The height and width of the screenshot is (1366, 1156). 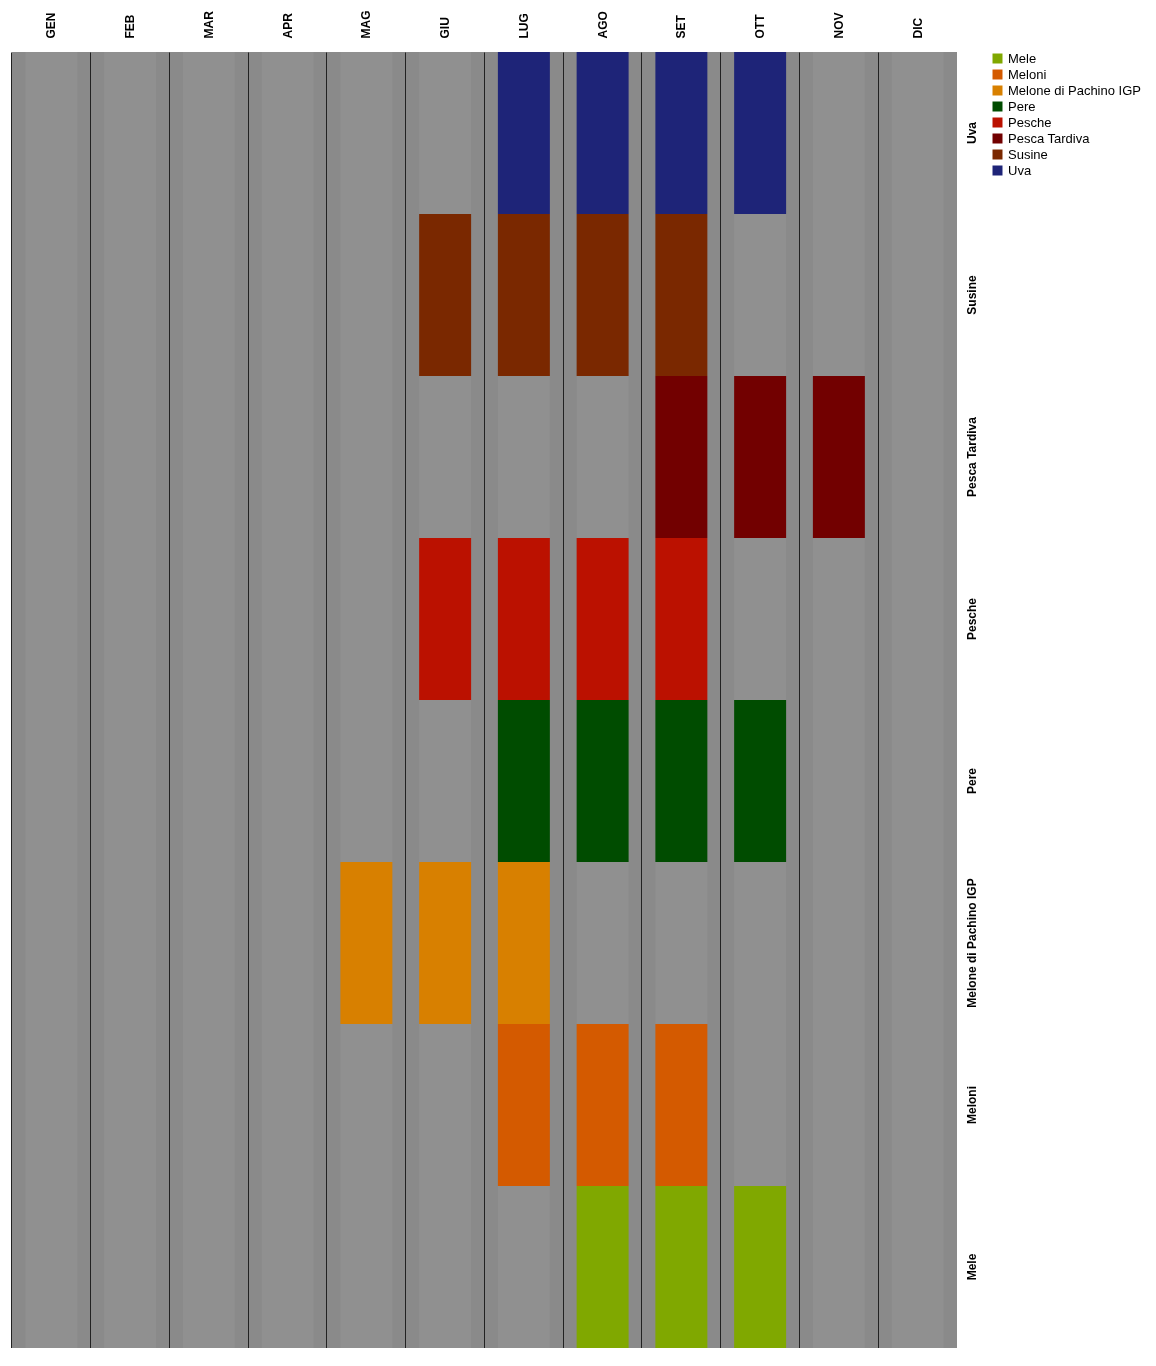 What do you see at coordinates (208, 24) in the screenshot?
I see `x-tick-label: MAR` at bounding box center [208, 24].